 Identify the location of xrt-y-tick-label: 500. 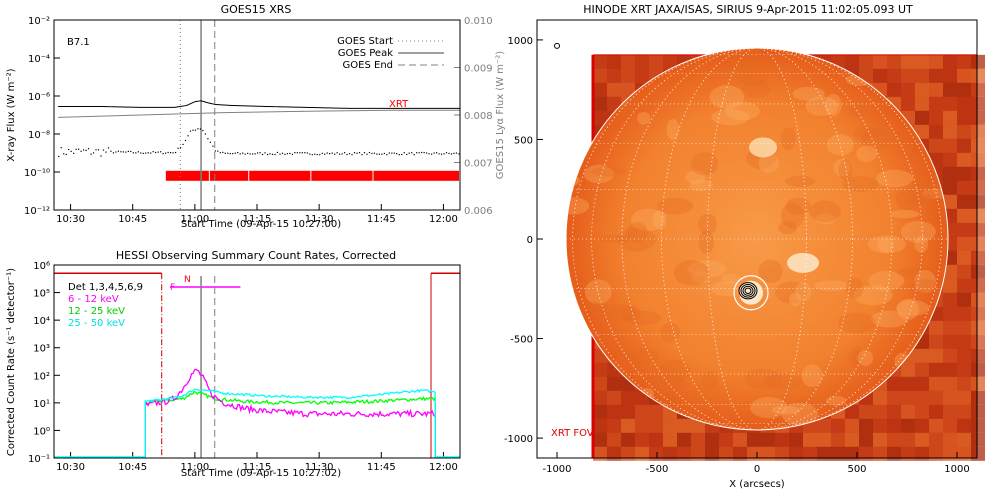
(523, 140).